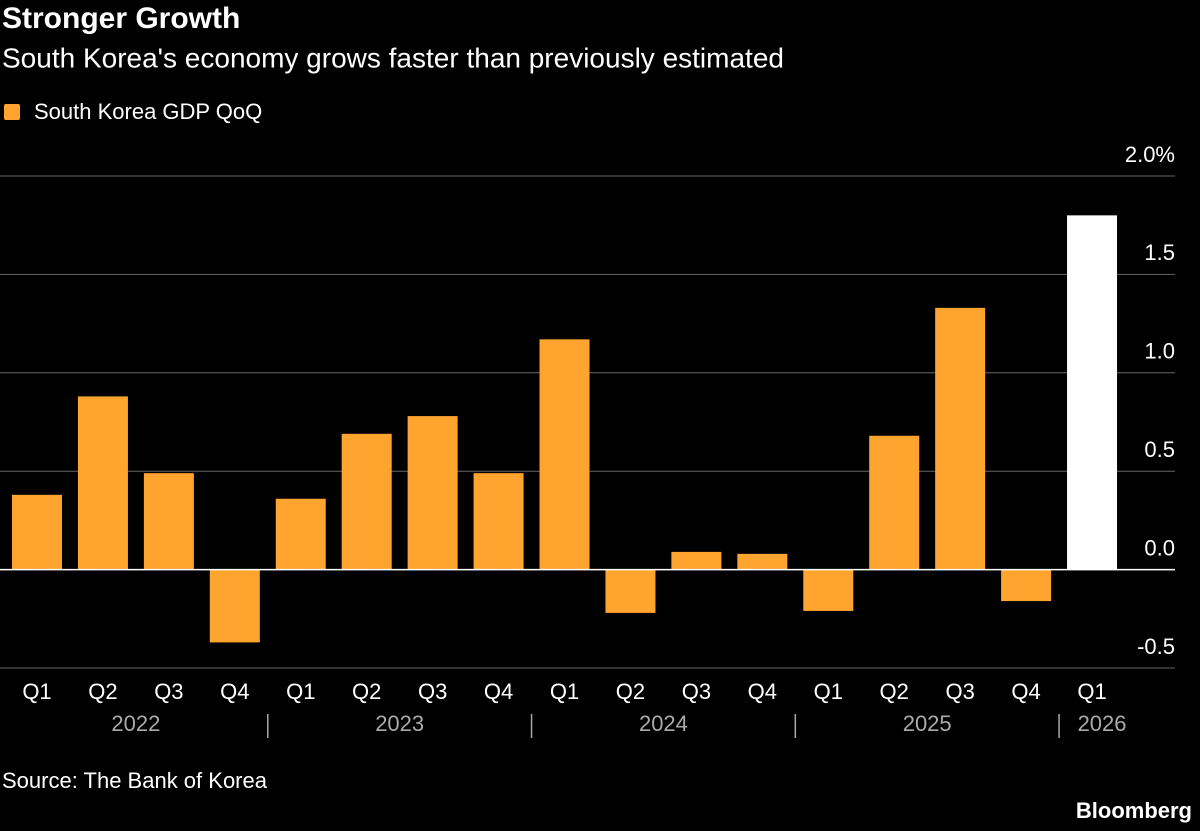 This screenshot has width=1200, height=831. Describe the element at coordinates (1156, 646) in the screenshot. I see `y-tick-label: -0.5` at that location.